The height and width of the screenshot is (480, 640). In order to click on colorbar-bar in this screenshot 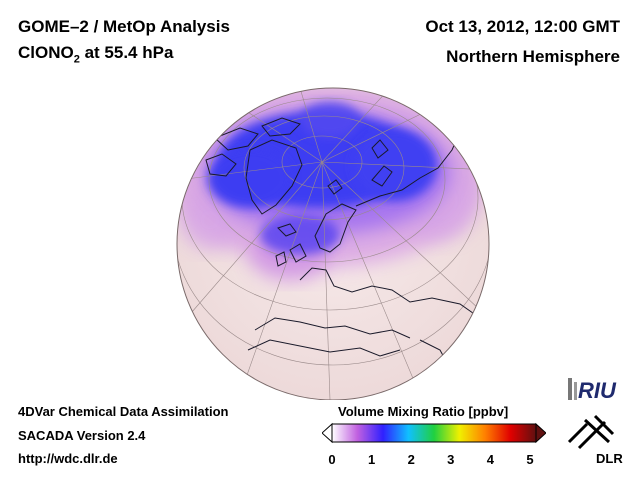, I will do `click(434, 433)`.